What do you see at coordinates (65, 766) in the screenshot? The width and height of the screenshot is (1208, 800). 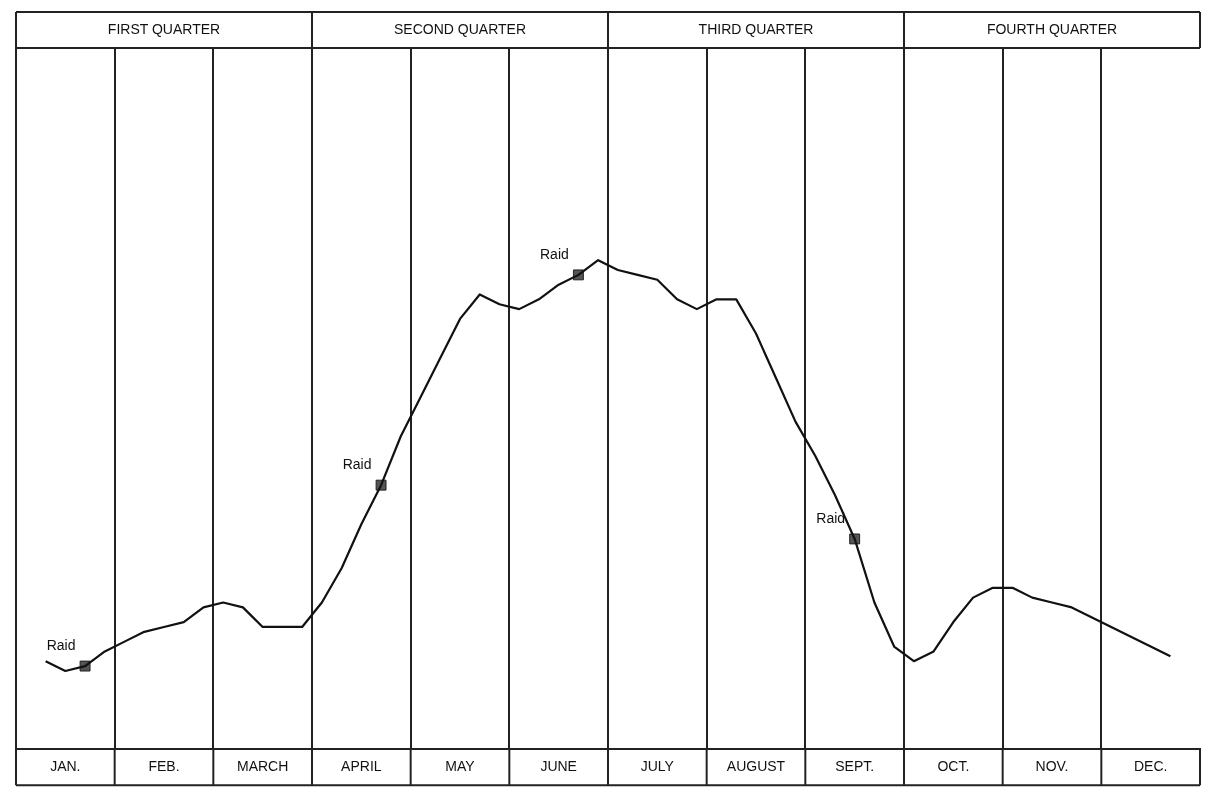 I see `x-tick-label: JAN.` at bounding box center [65, 766].